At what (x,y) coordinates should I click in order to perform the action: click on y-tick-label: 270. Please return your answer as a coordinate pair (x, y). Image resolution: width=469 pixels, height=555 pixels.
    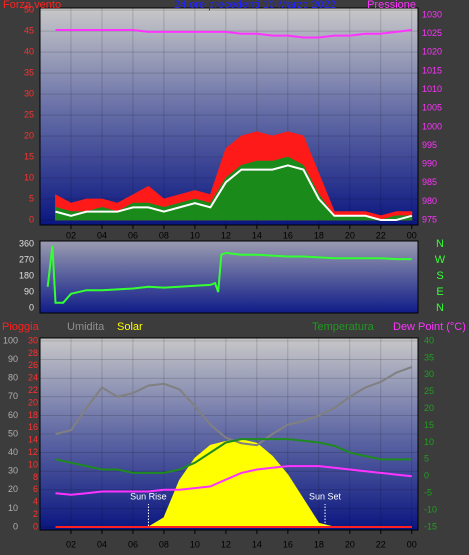
    Looking at the image, I should click on (26, 259).